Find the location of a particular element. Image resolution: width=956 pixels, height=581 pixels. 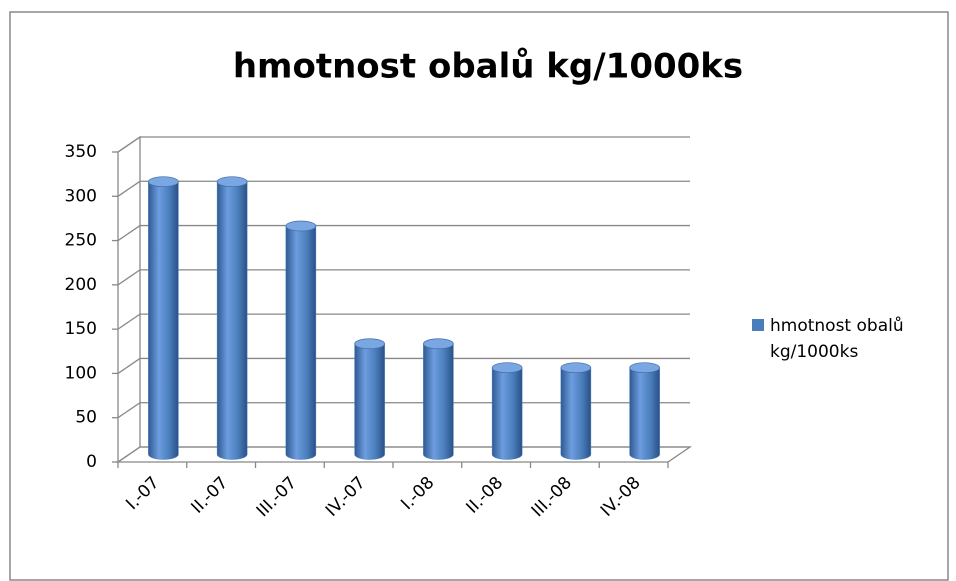

chart-title: hmotnost obalů kg/1000ks is located at coordinates (488, 67).